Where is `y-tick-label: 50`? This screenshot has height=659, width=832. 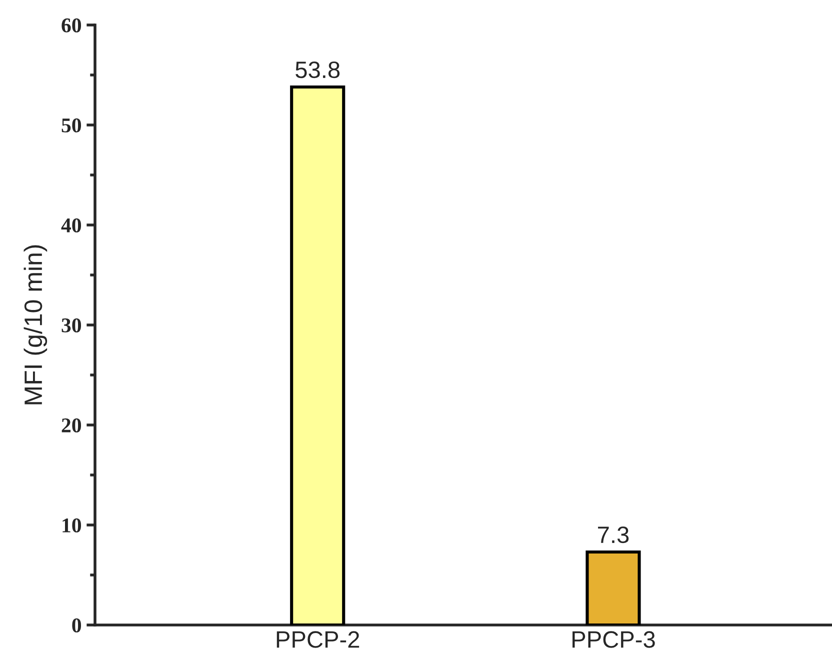 y-tick-label: 50 is located at coordinates (72, 125).